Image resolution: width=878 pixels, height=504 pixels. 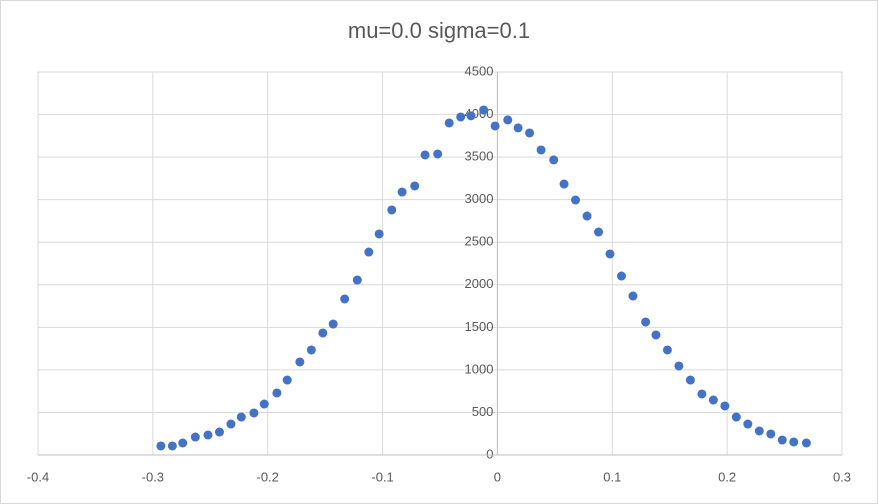 I want to click on y-tick-label: 1000, so click(x=479, y=368).